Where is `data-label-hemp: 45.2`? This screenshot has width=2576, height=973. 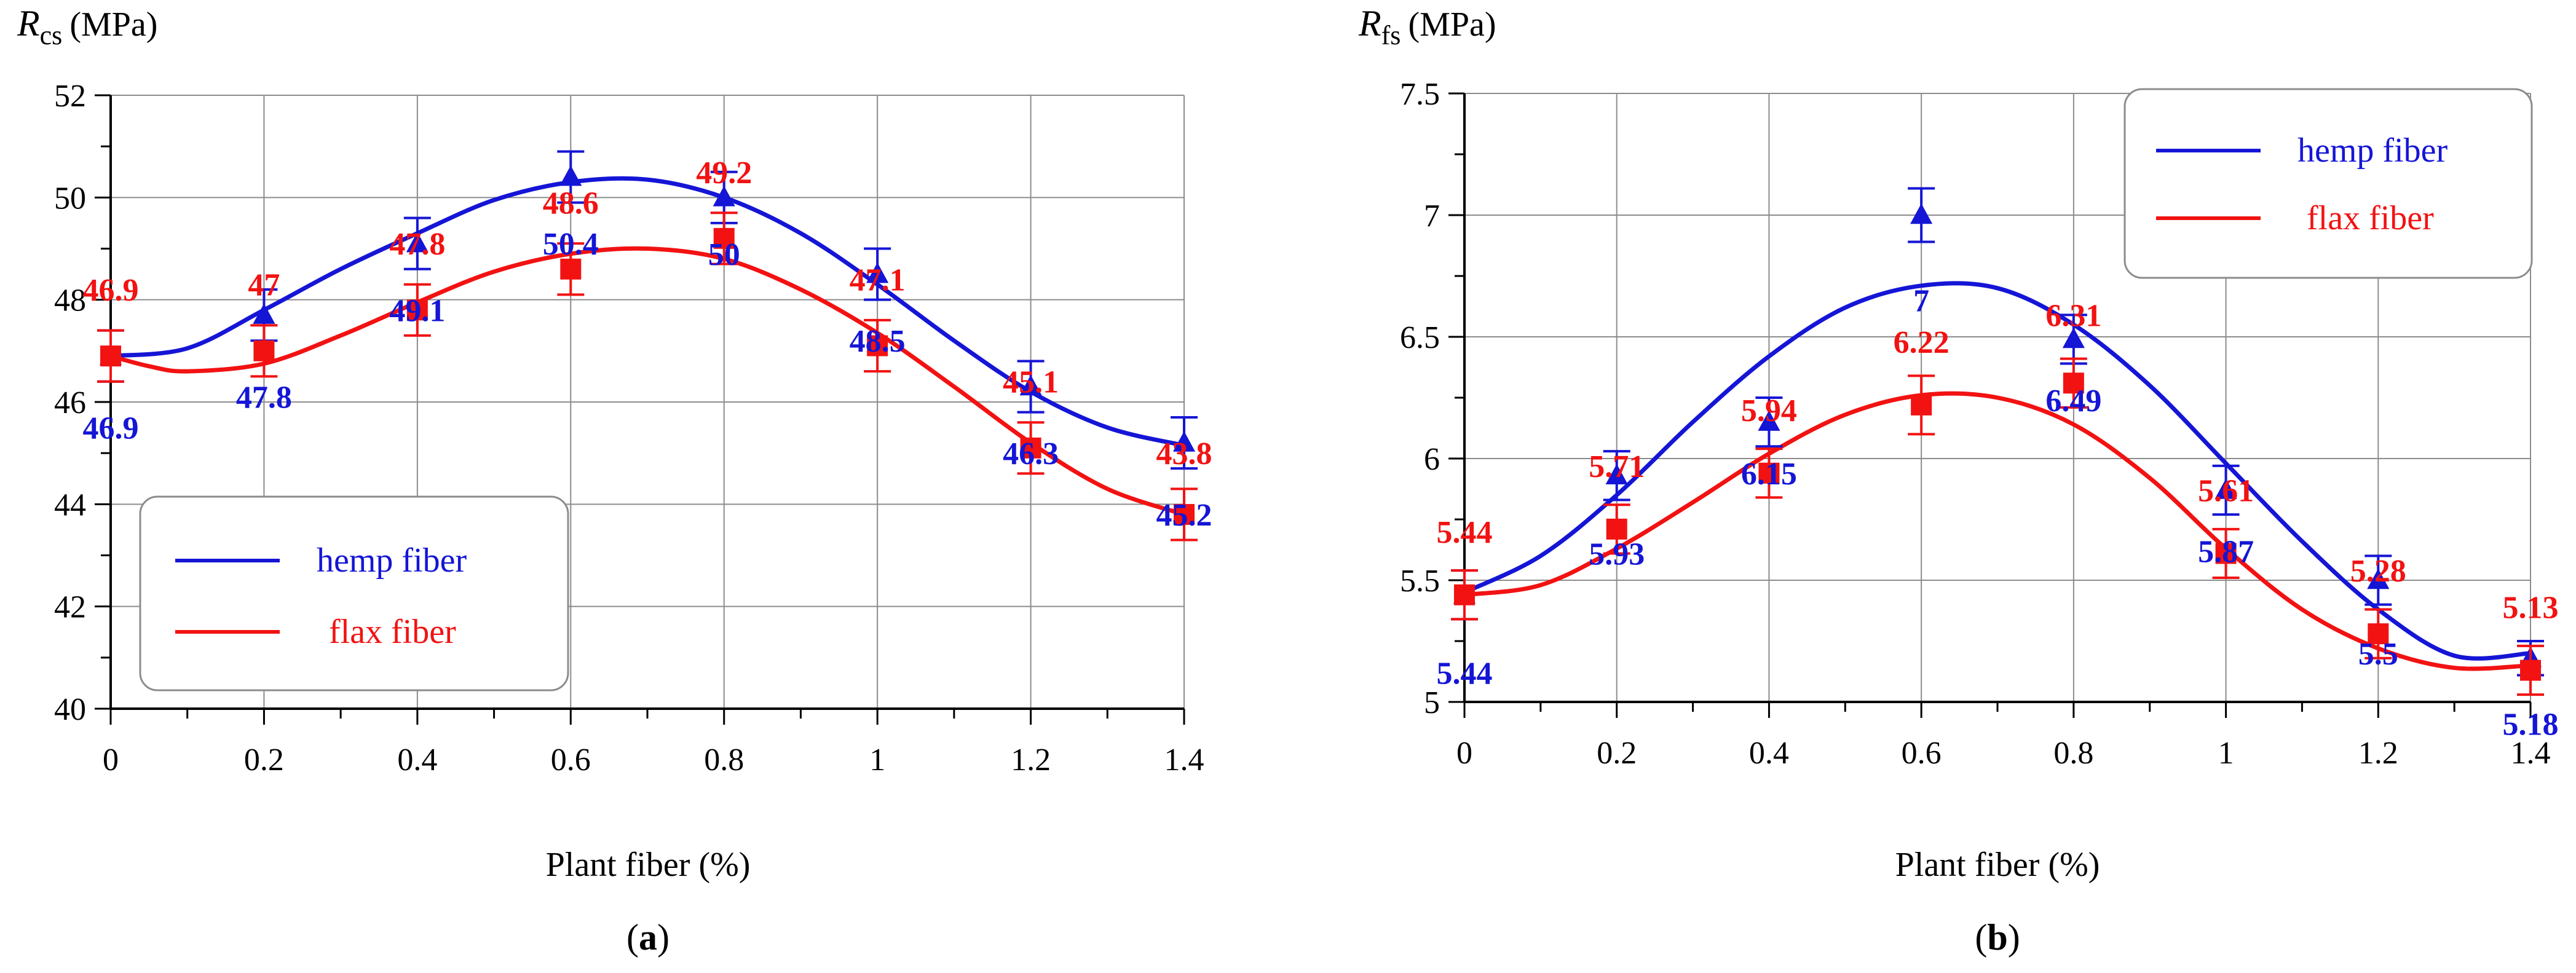 data-label-hemp: 45.2 is located at coordinates (1184, 515).